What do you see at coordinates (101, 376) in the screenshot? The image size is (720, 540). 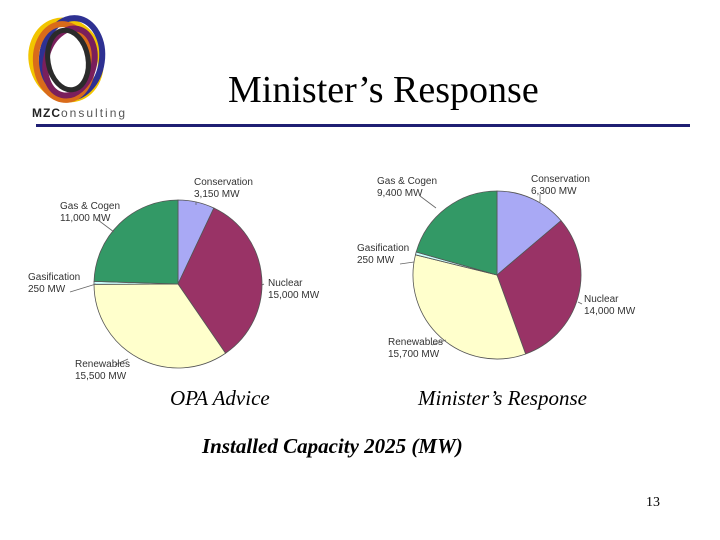 I see `slice-value-label: 15,500 MW` at bounding box center [101, 376].